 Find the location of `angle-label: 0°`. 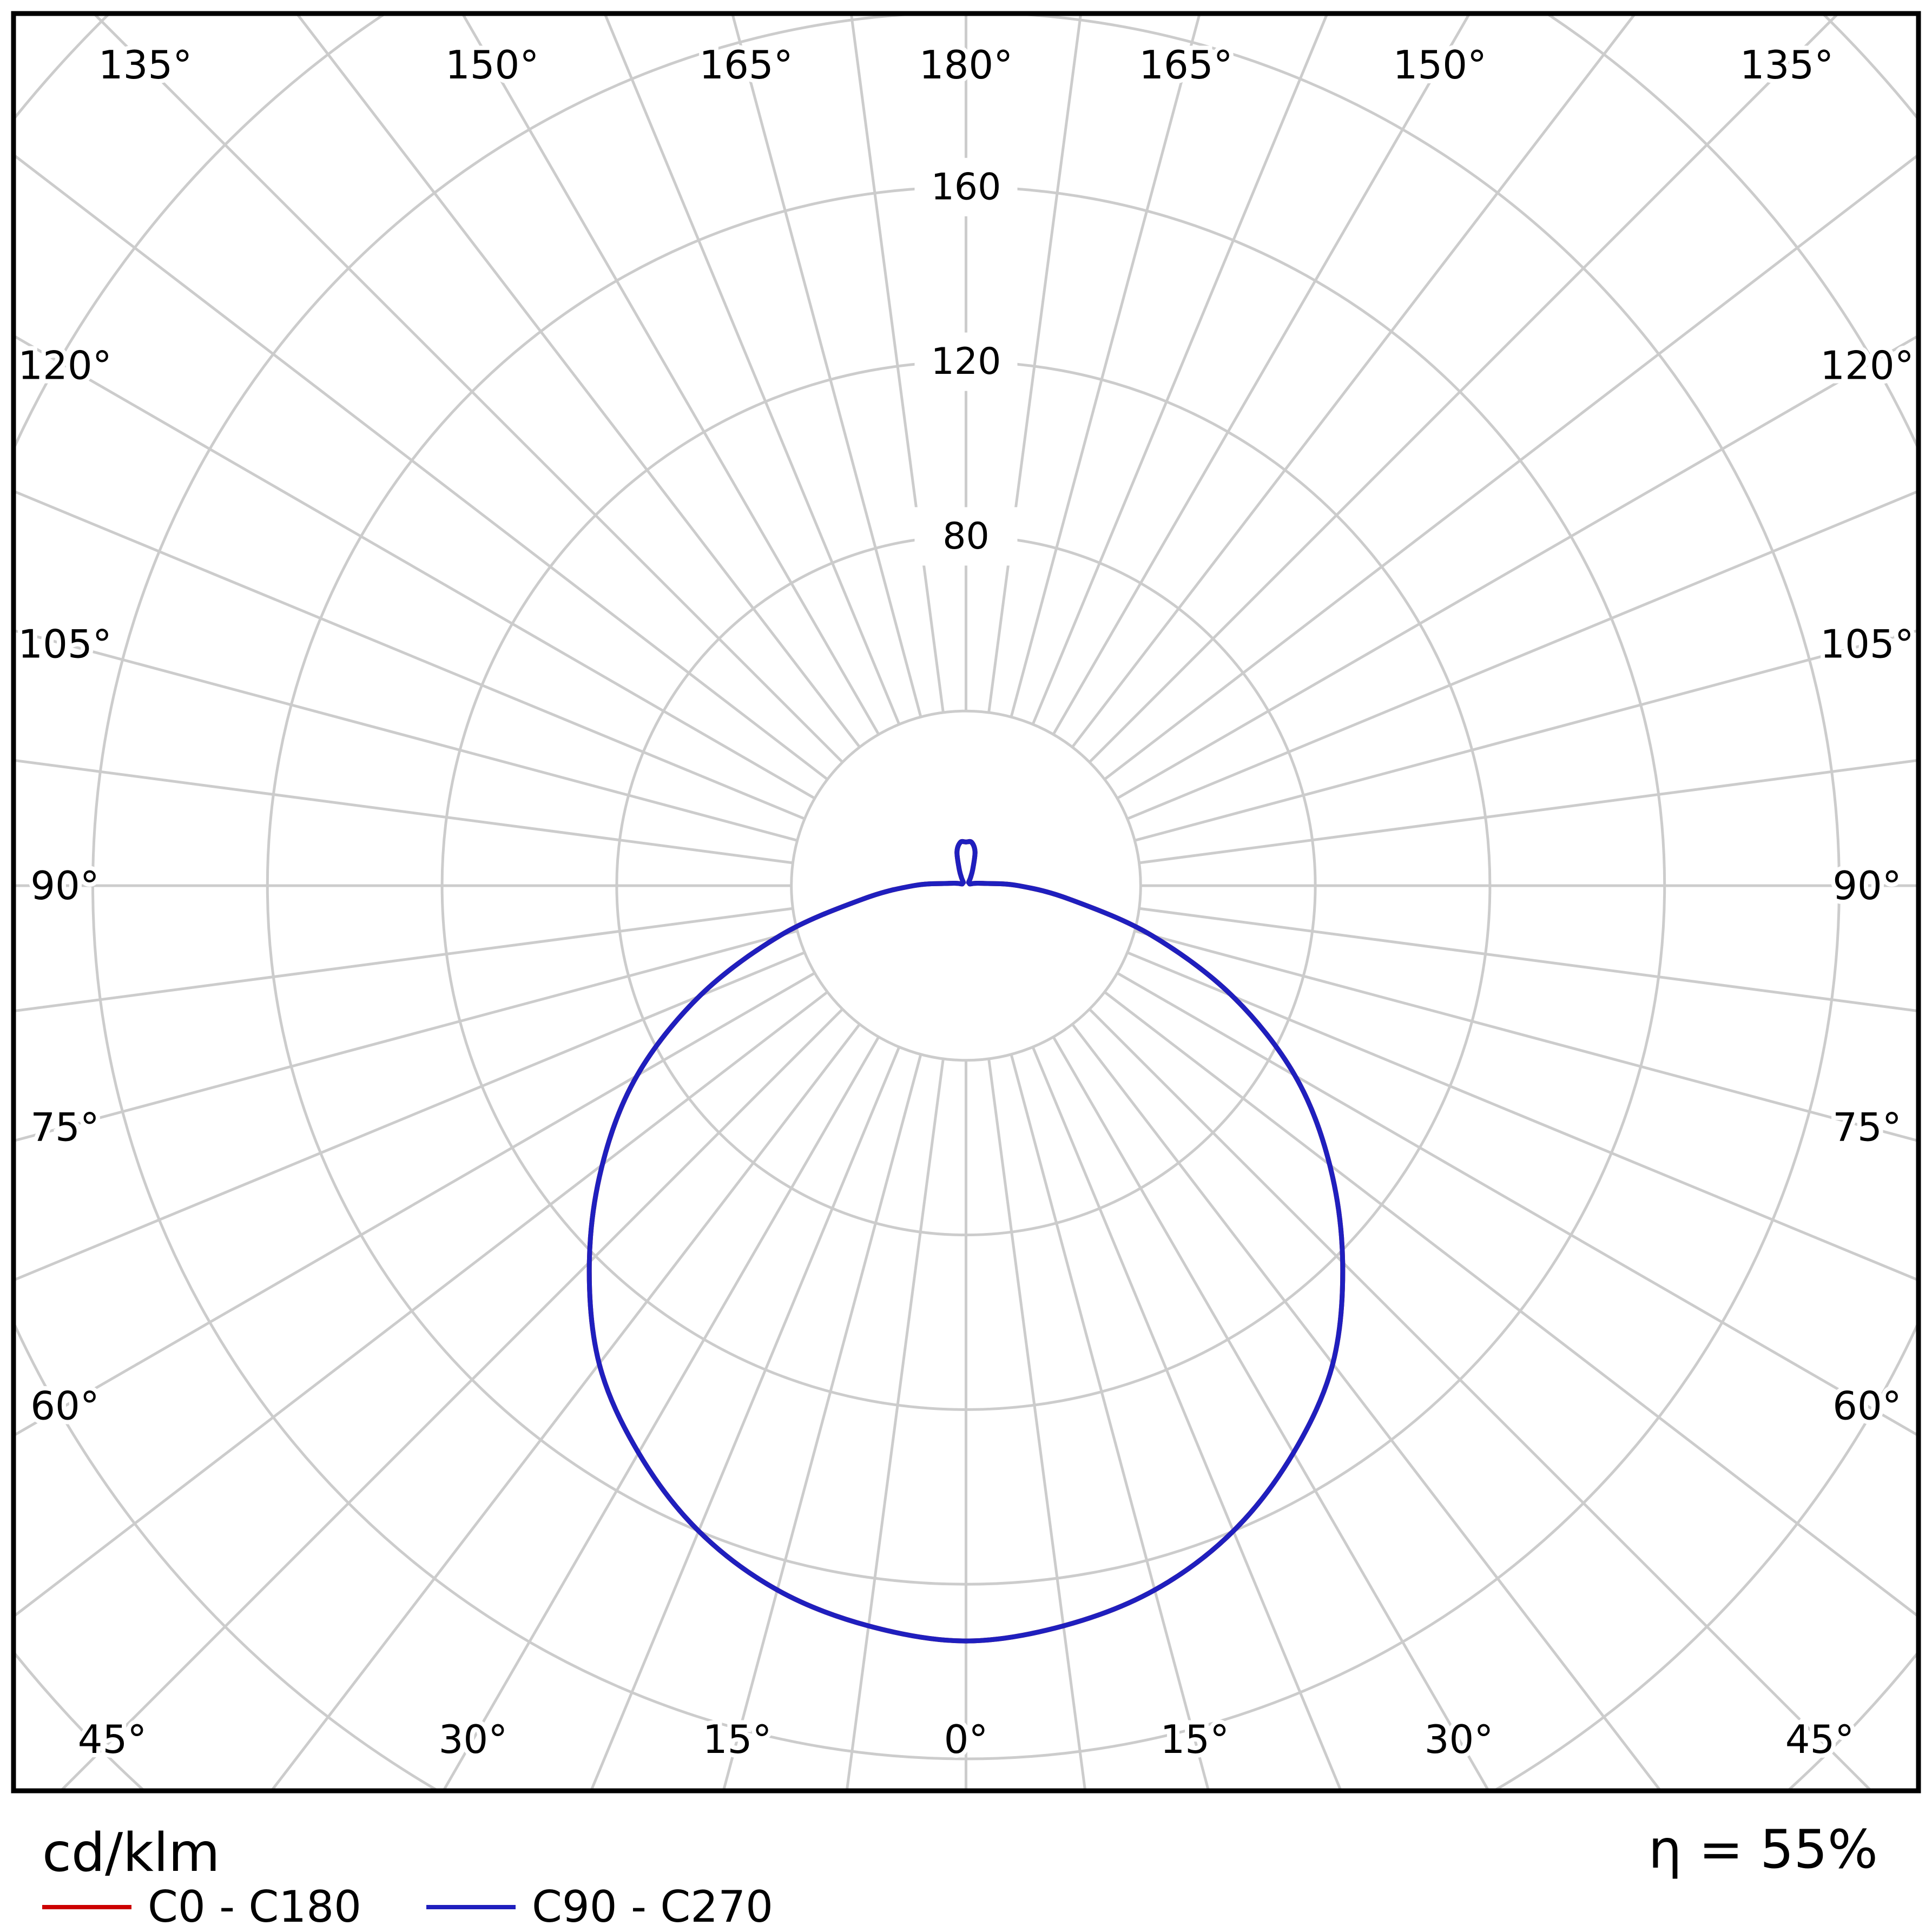

angle-label: 0° is located at coordinates (966, 1740).